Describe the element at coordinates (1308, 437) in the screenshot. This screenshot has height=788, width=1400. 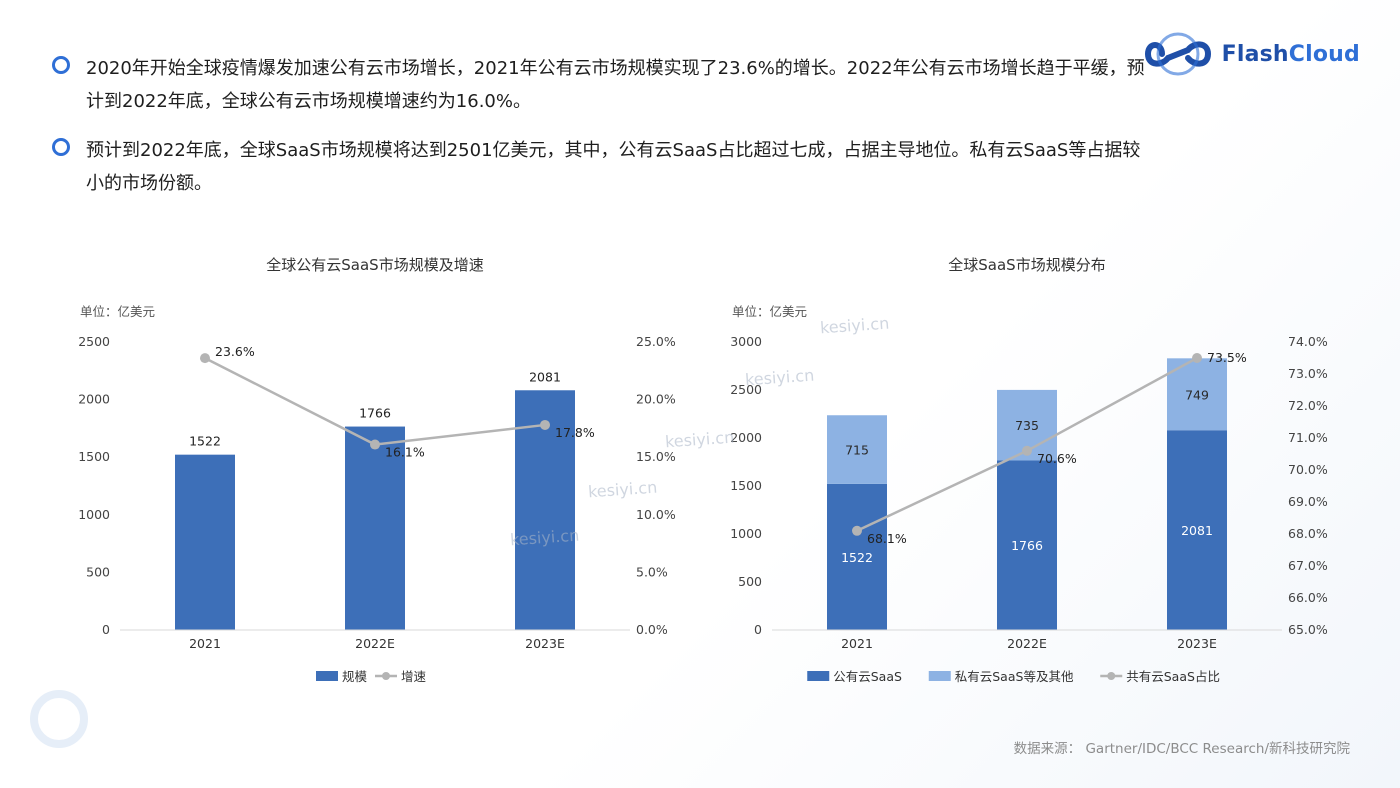
I see `y-tick-label-right: 71.0%` at that location.